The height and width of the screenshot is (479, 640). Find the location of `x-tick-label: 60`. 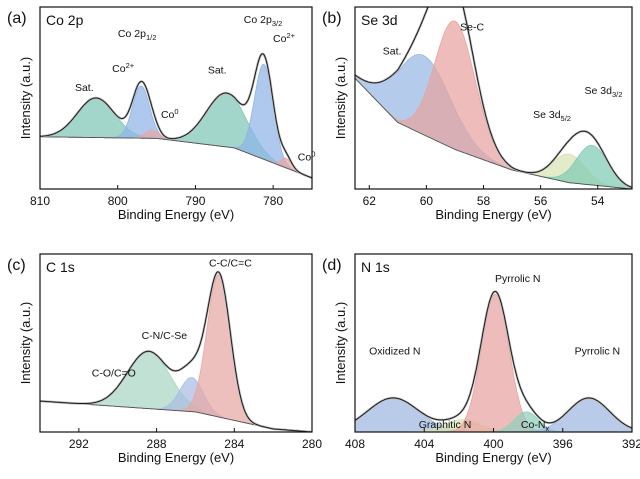

x-tick-label: 60 is located at coordinates (427, 201).